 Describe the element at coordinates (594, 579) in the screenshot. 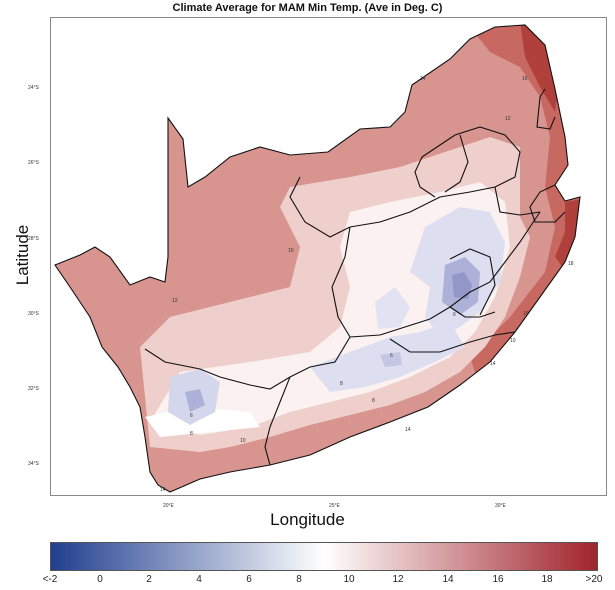

I see `colorbar-tick-label: >20` at that location.